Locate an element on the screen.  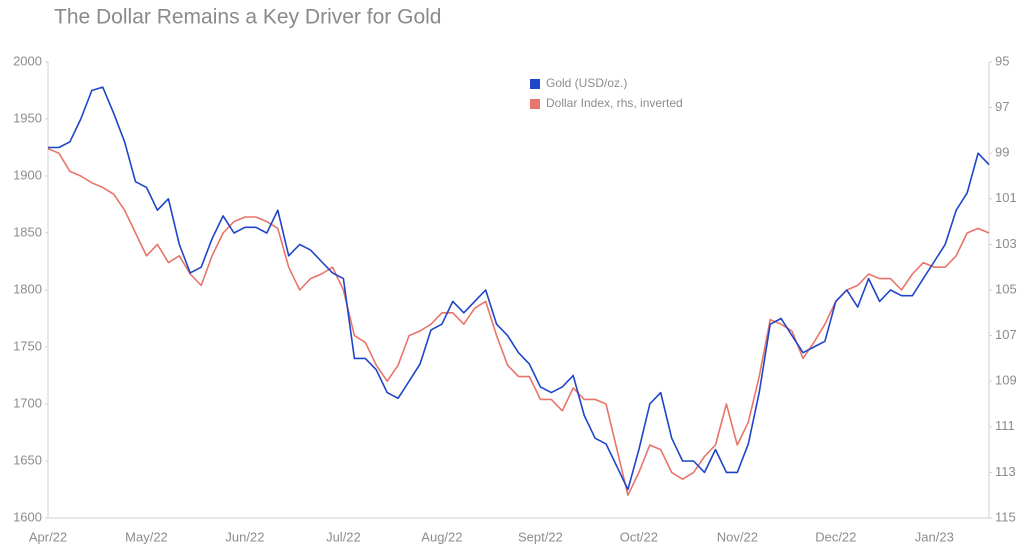
y2-tick-label: 97 is located at coordinates (1002, 106).